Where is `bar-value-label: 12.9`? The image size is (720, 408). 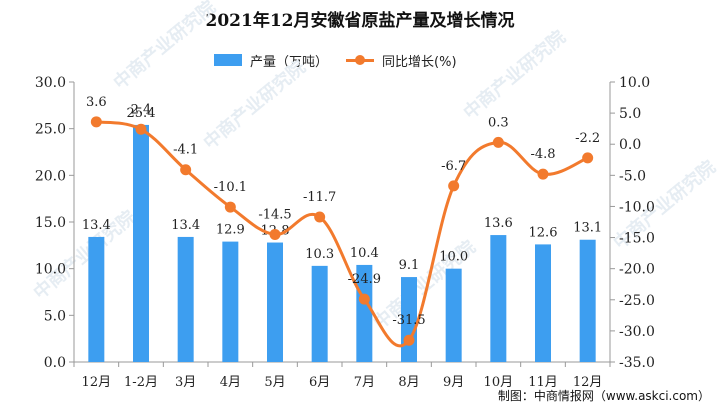
bar-value-label: 12.9 is located at coordinates (230, 230).